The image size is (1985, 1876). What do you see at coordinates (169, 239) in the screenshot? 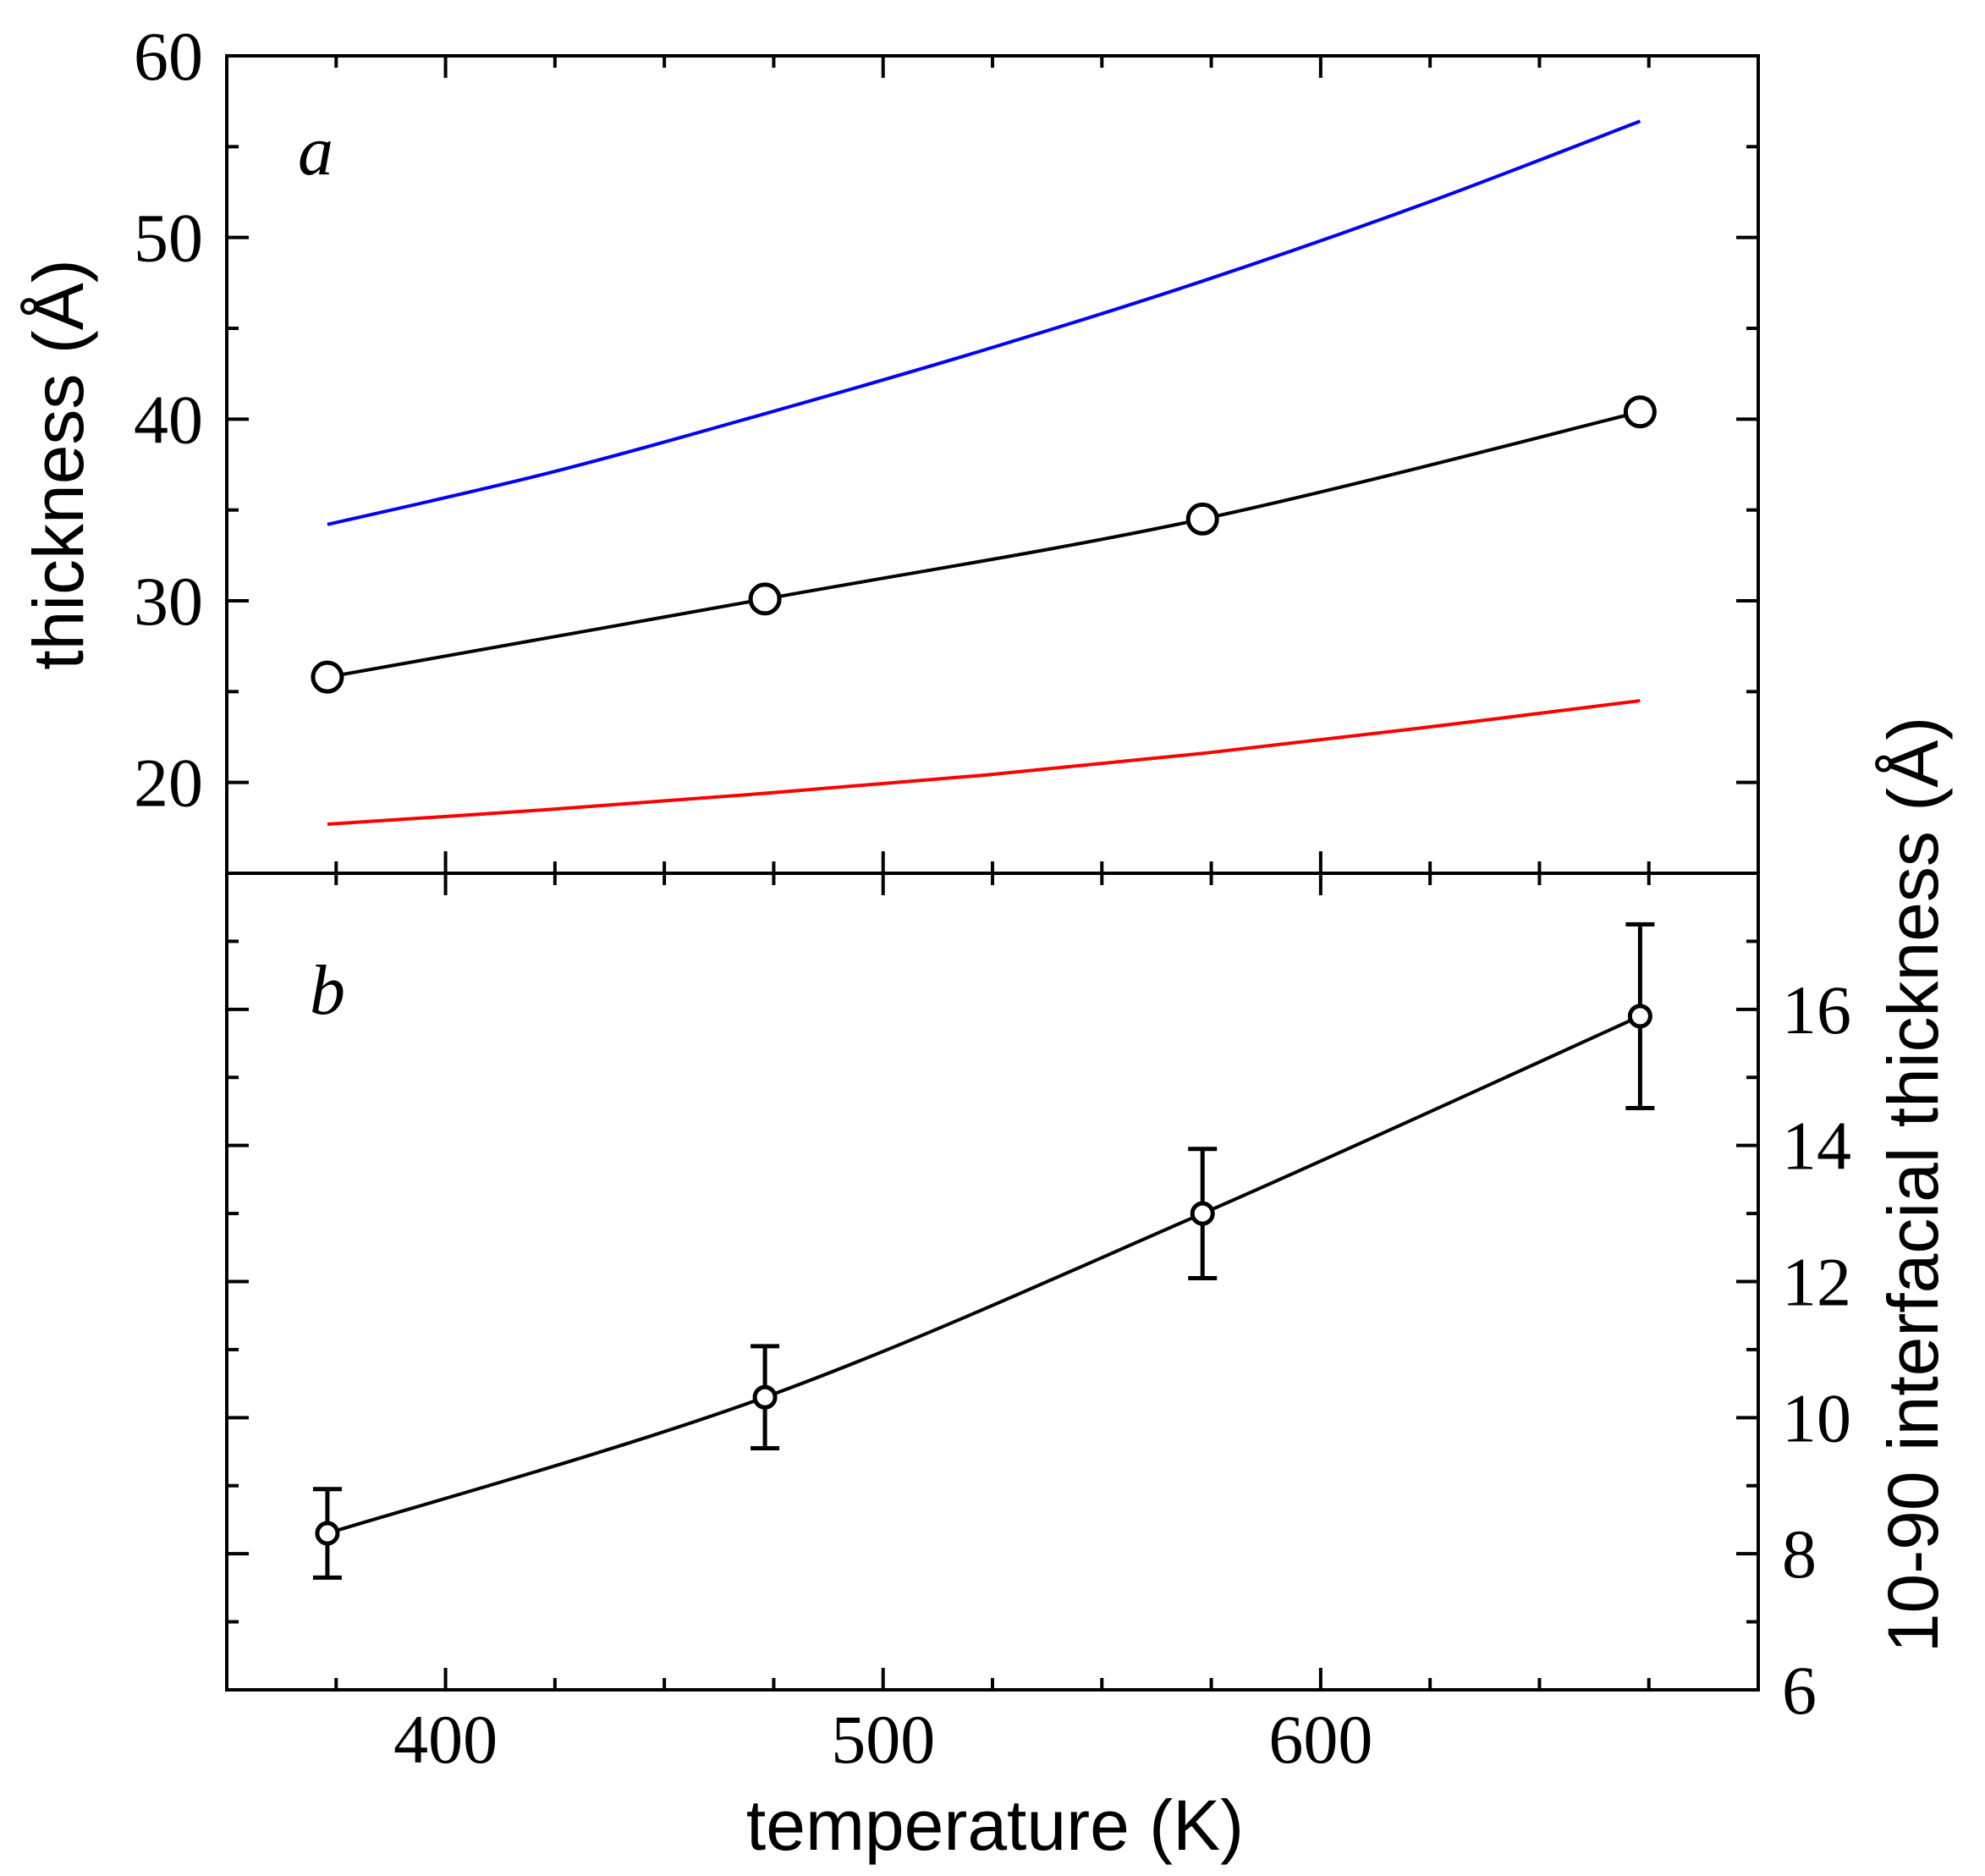
I see `y-tick-label: 50` at bounding box center [169, 239].